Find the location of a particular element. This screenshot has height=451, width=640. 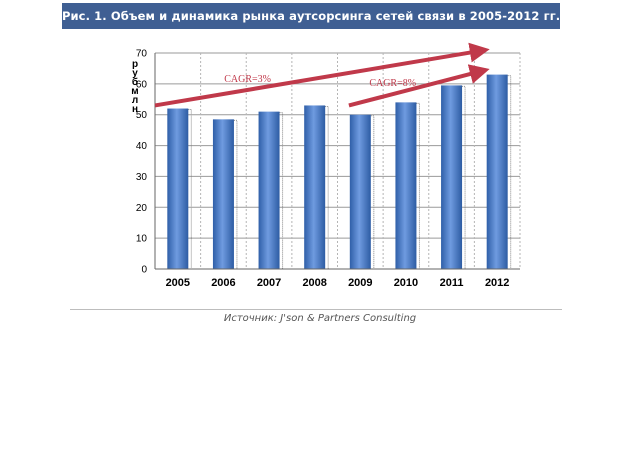

divider-line is located at coordinates (316, 309).